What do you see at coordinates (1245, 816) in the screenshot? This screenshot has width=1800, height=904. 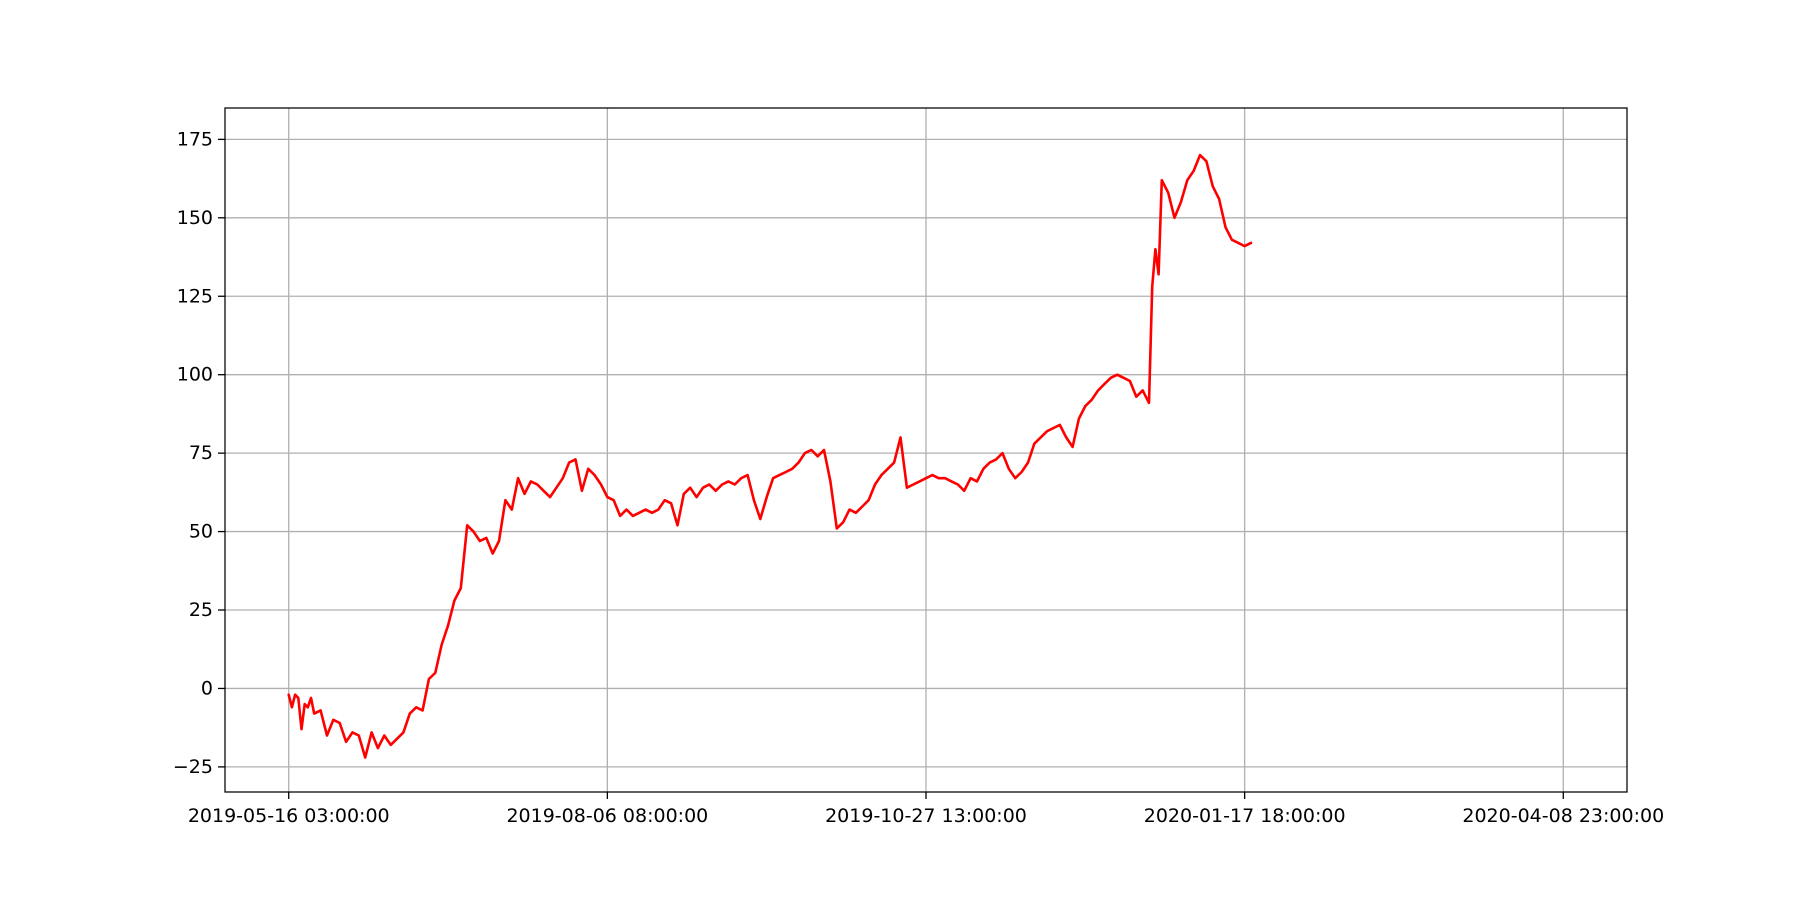 I see `x-tick-label: 2020-01-17 18:00:00` at bounding box center [1245, 816].